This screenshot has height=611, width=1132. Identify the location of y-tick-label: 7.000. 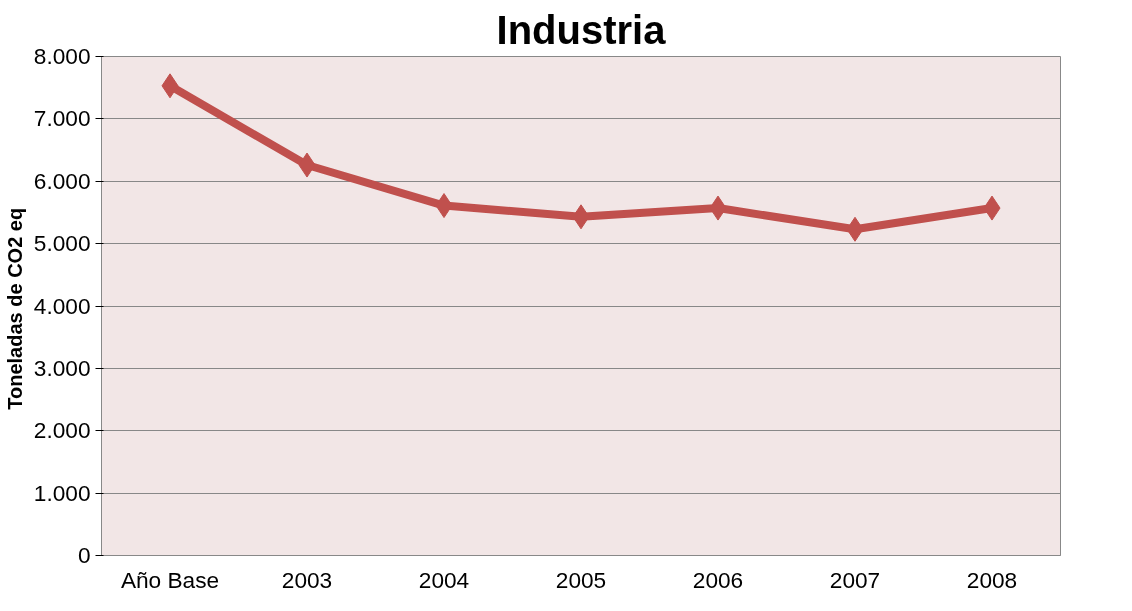
(62, 118).